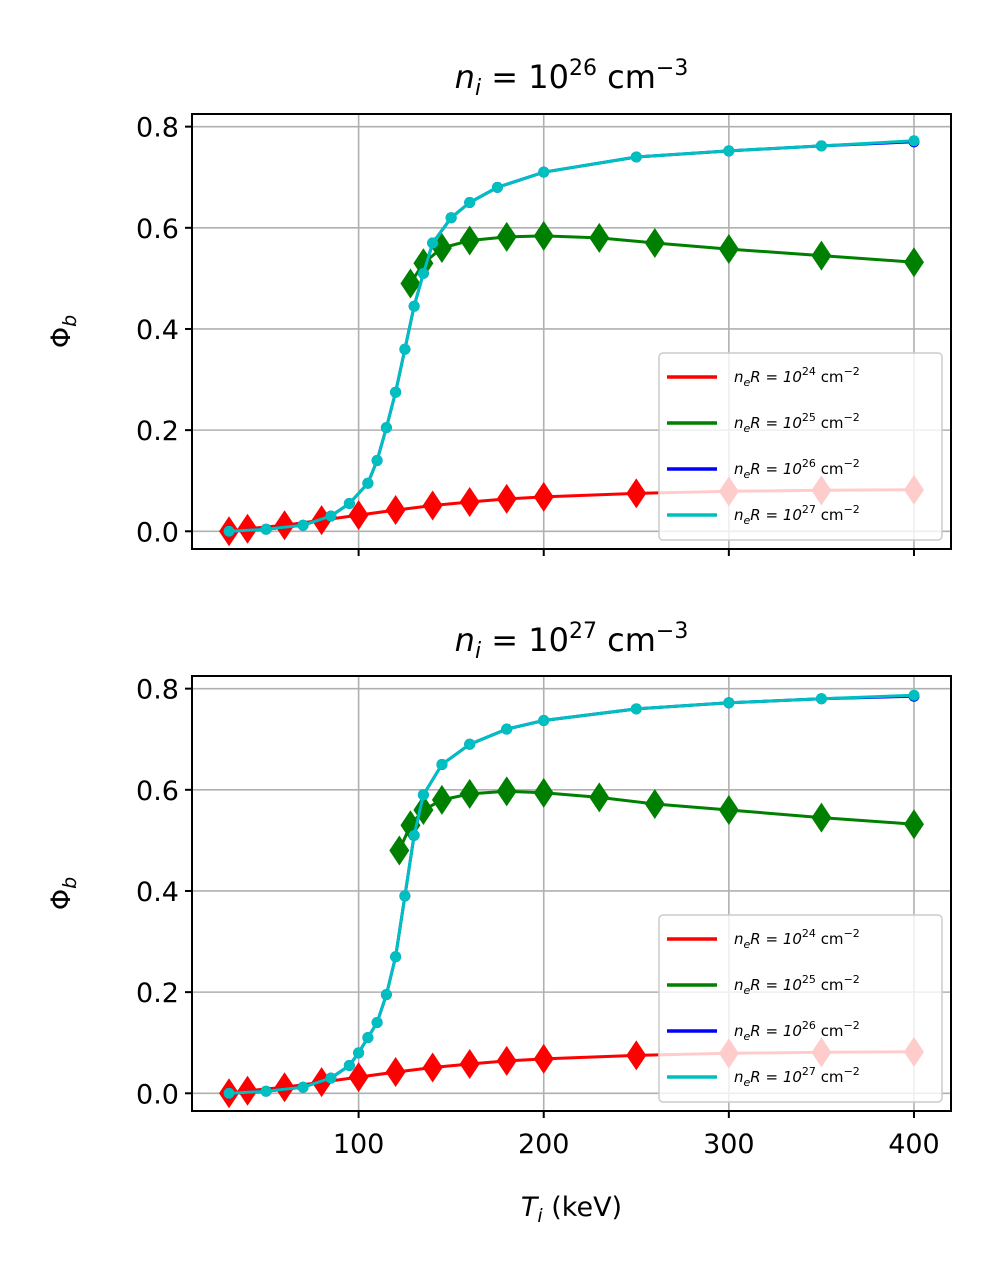 This screenshot has height=1281, width=997. What do you see at coordinates (530, 1207) in the screenshot?
I see `xlabel-symbol: T` at bounding box center [530, 1207].